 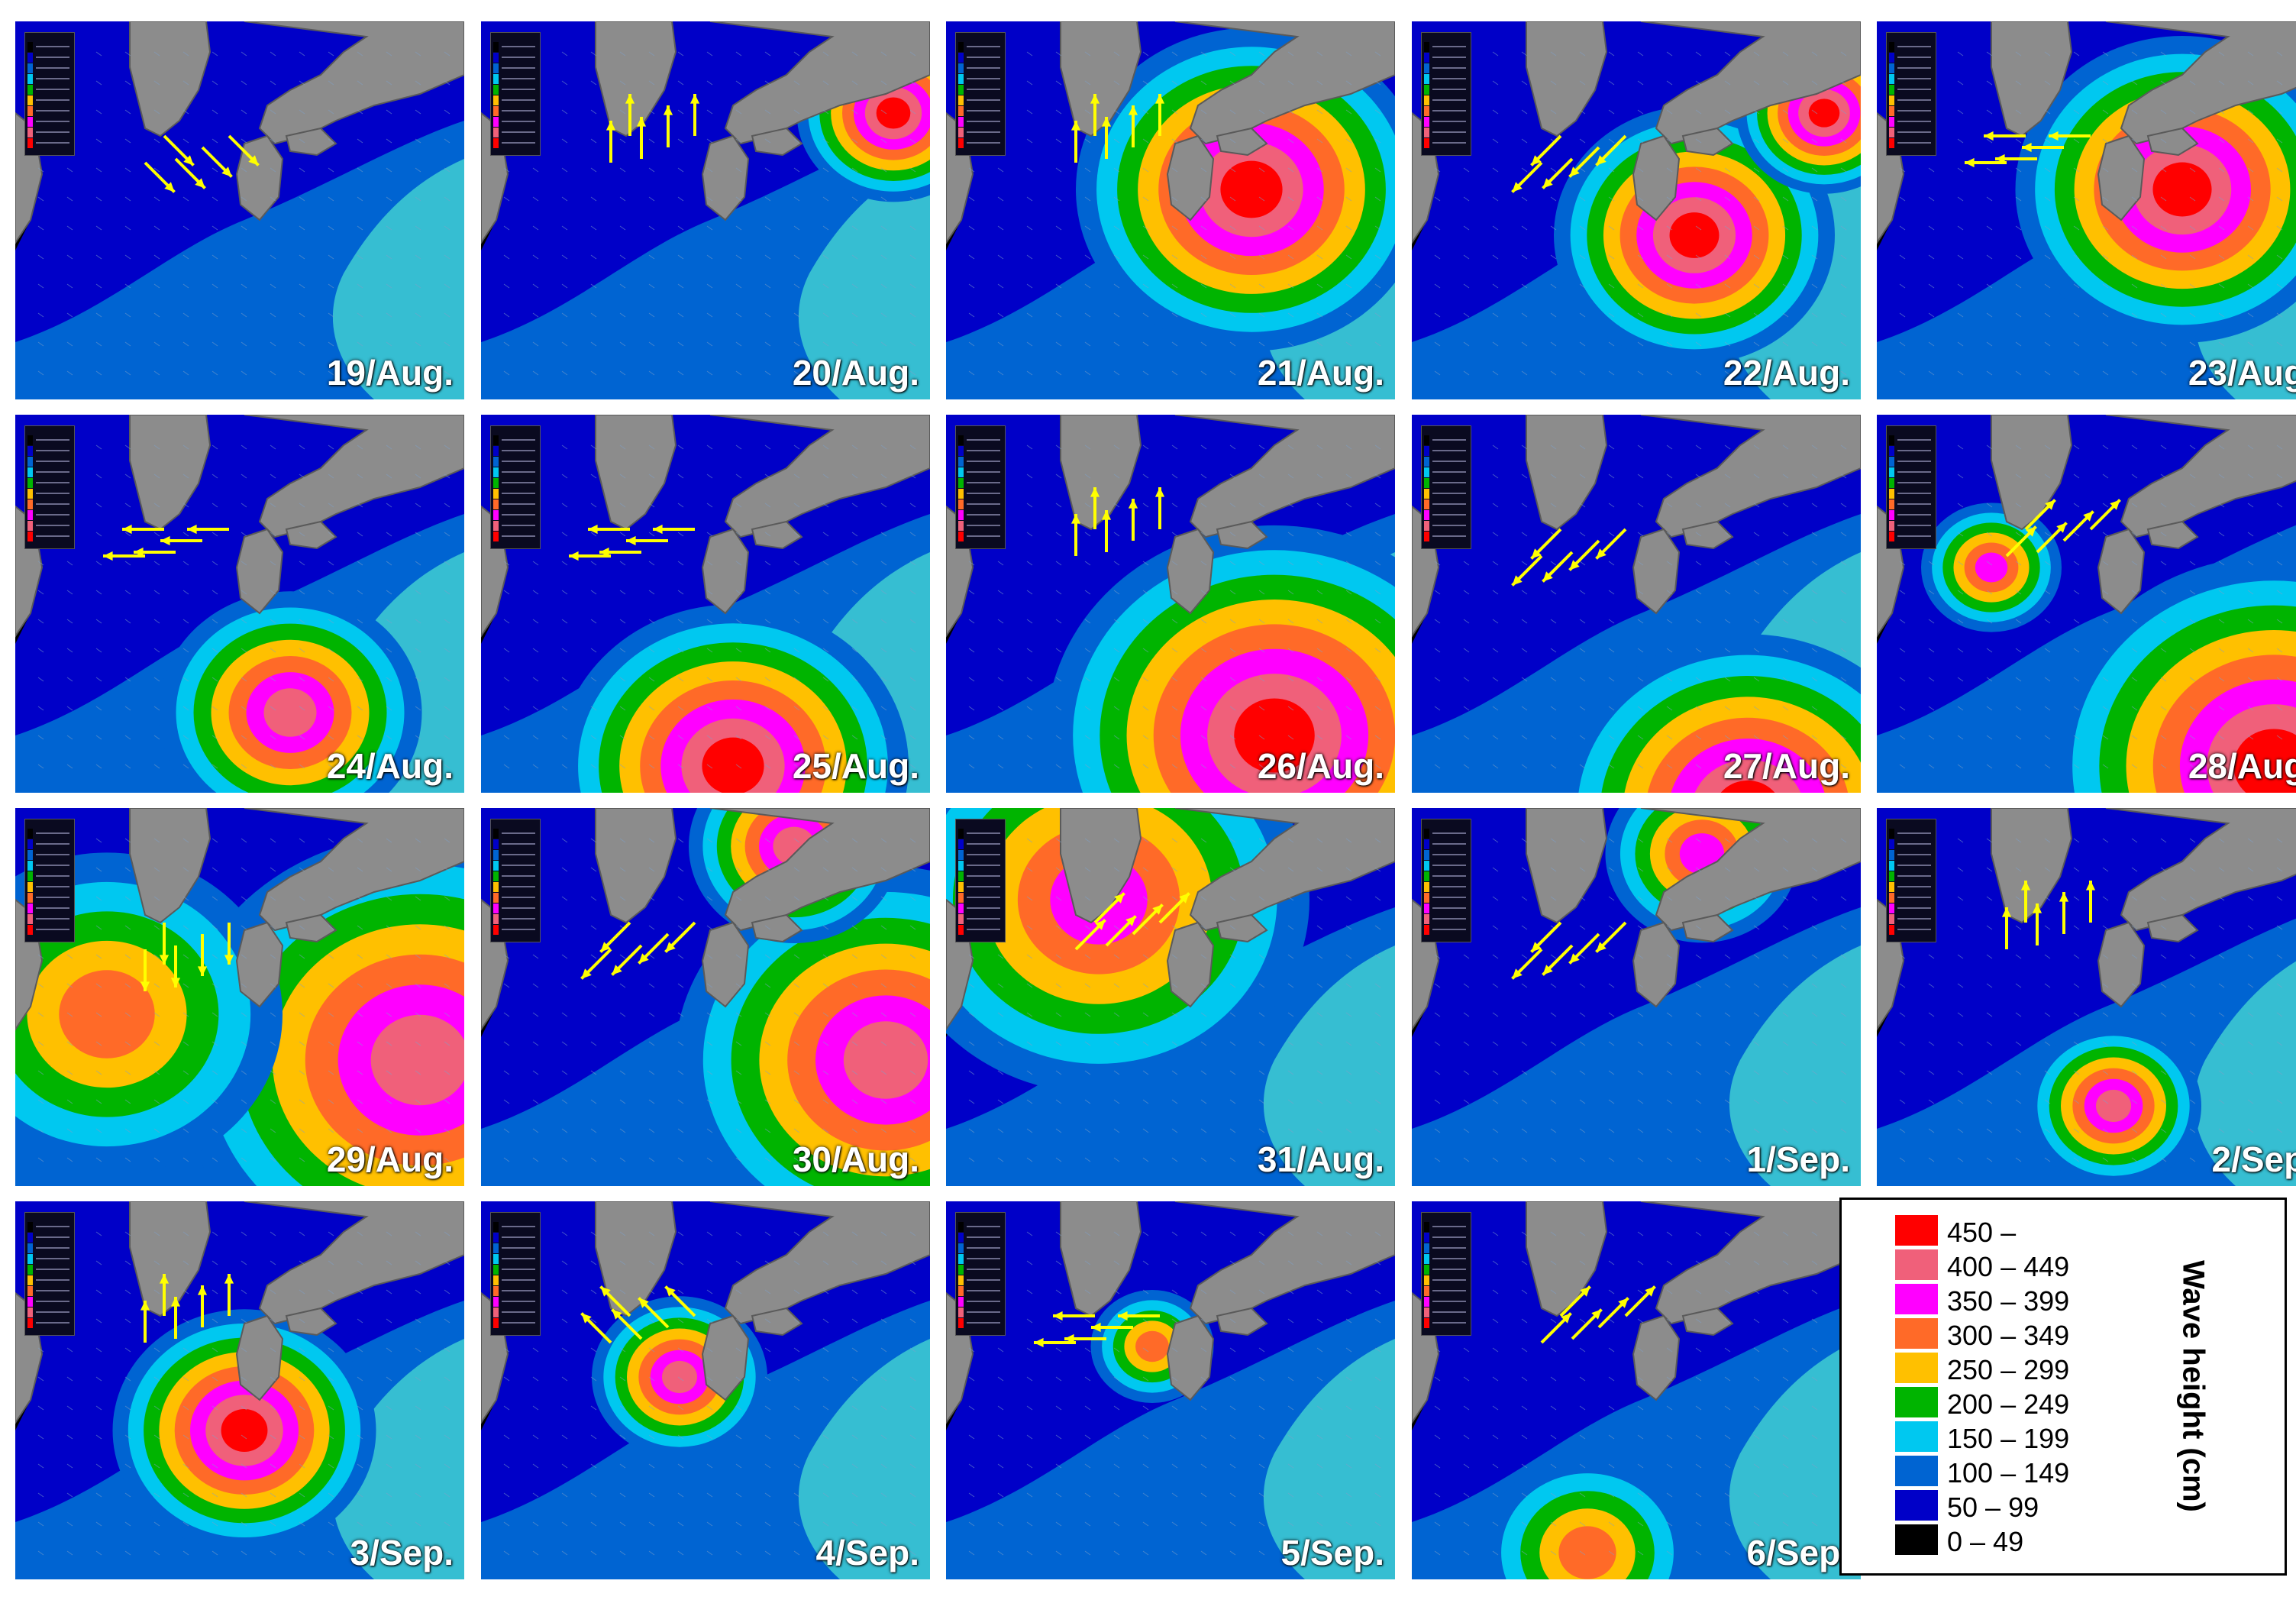 What do you see at coordinates (1332, 1553) in the screenshot?
I see `panel-date-label: 5/Sep.` at bounding box center [1332, 1553].